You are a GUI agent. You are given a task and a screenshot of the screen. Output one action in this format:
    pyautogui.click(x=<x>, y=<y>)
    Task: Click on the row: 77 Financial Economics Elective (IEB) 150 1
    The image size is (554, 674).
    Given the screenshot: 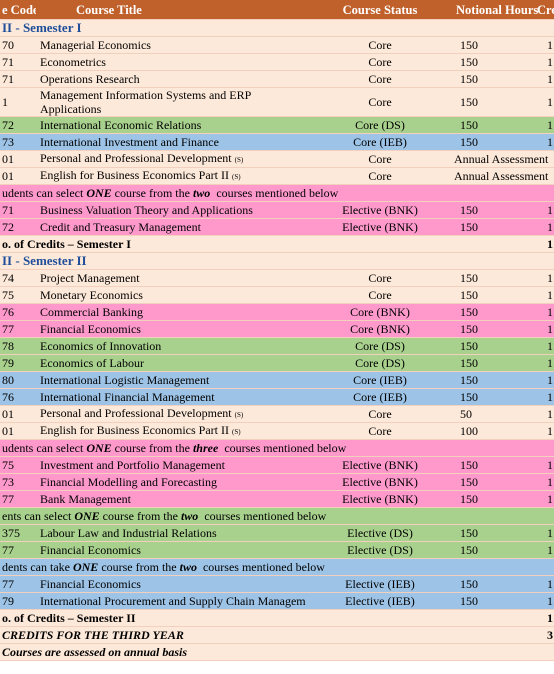 What is the action you would take?
    pyautogui.click(x=277, y=584)
    